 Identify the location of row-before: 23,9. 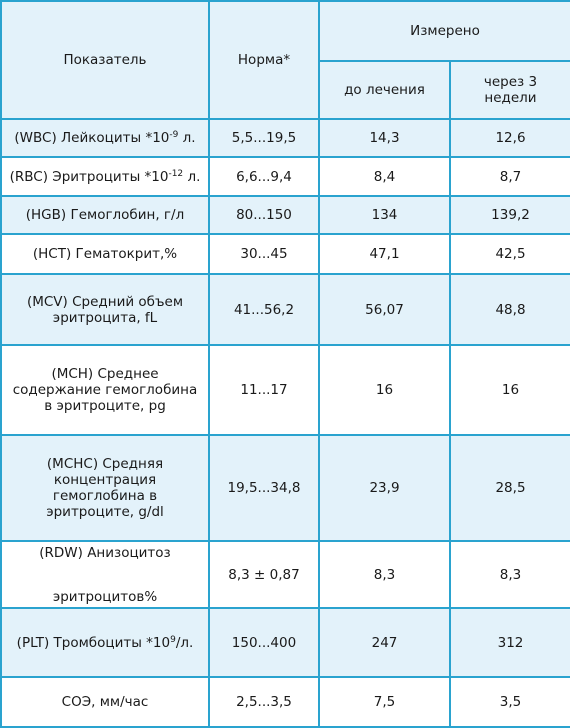
(384, 488).